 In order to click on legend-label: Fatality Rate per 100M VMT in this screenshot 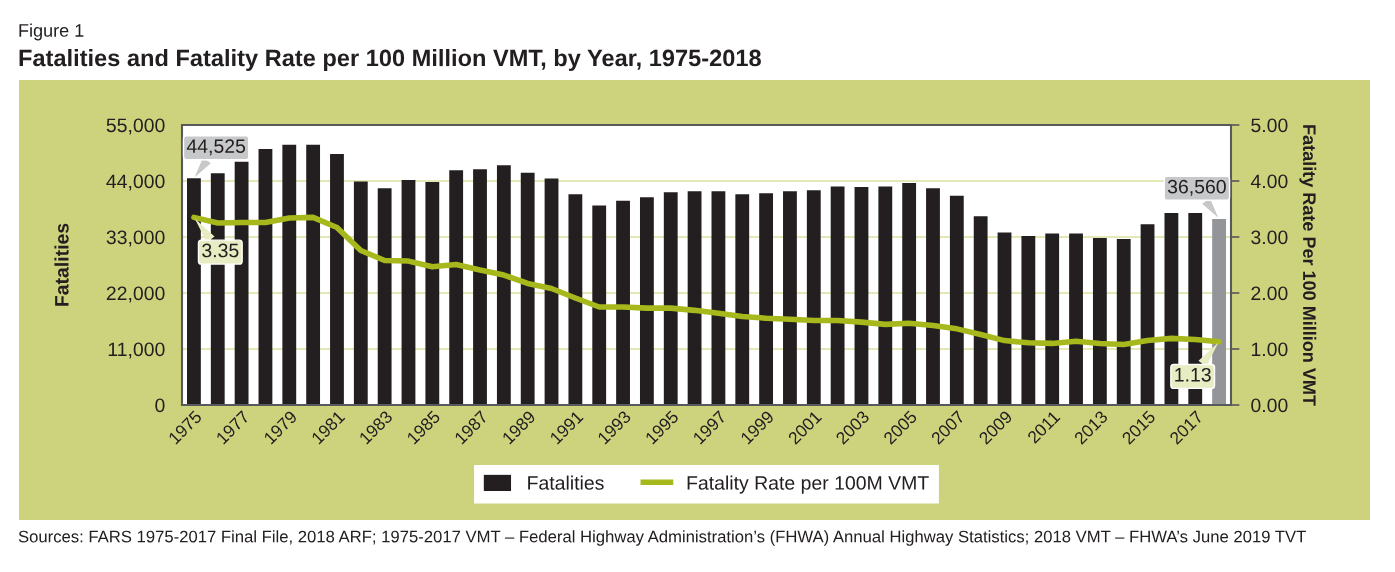, I will do `click(808, 484)`.